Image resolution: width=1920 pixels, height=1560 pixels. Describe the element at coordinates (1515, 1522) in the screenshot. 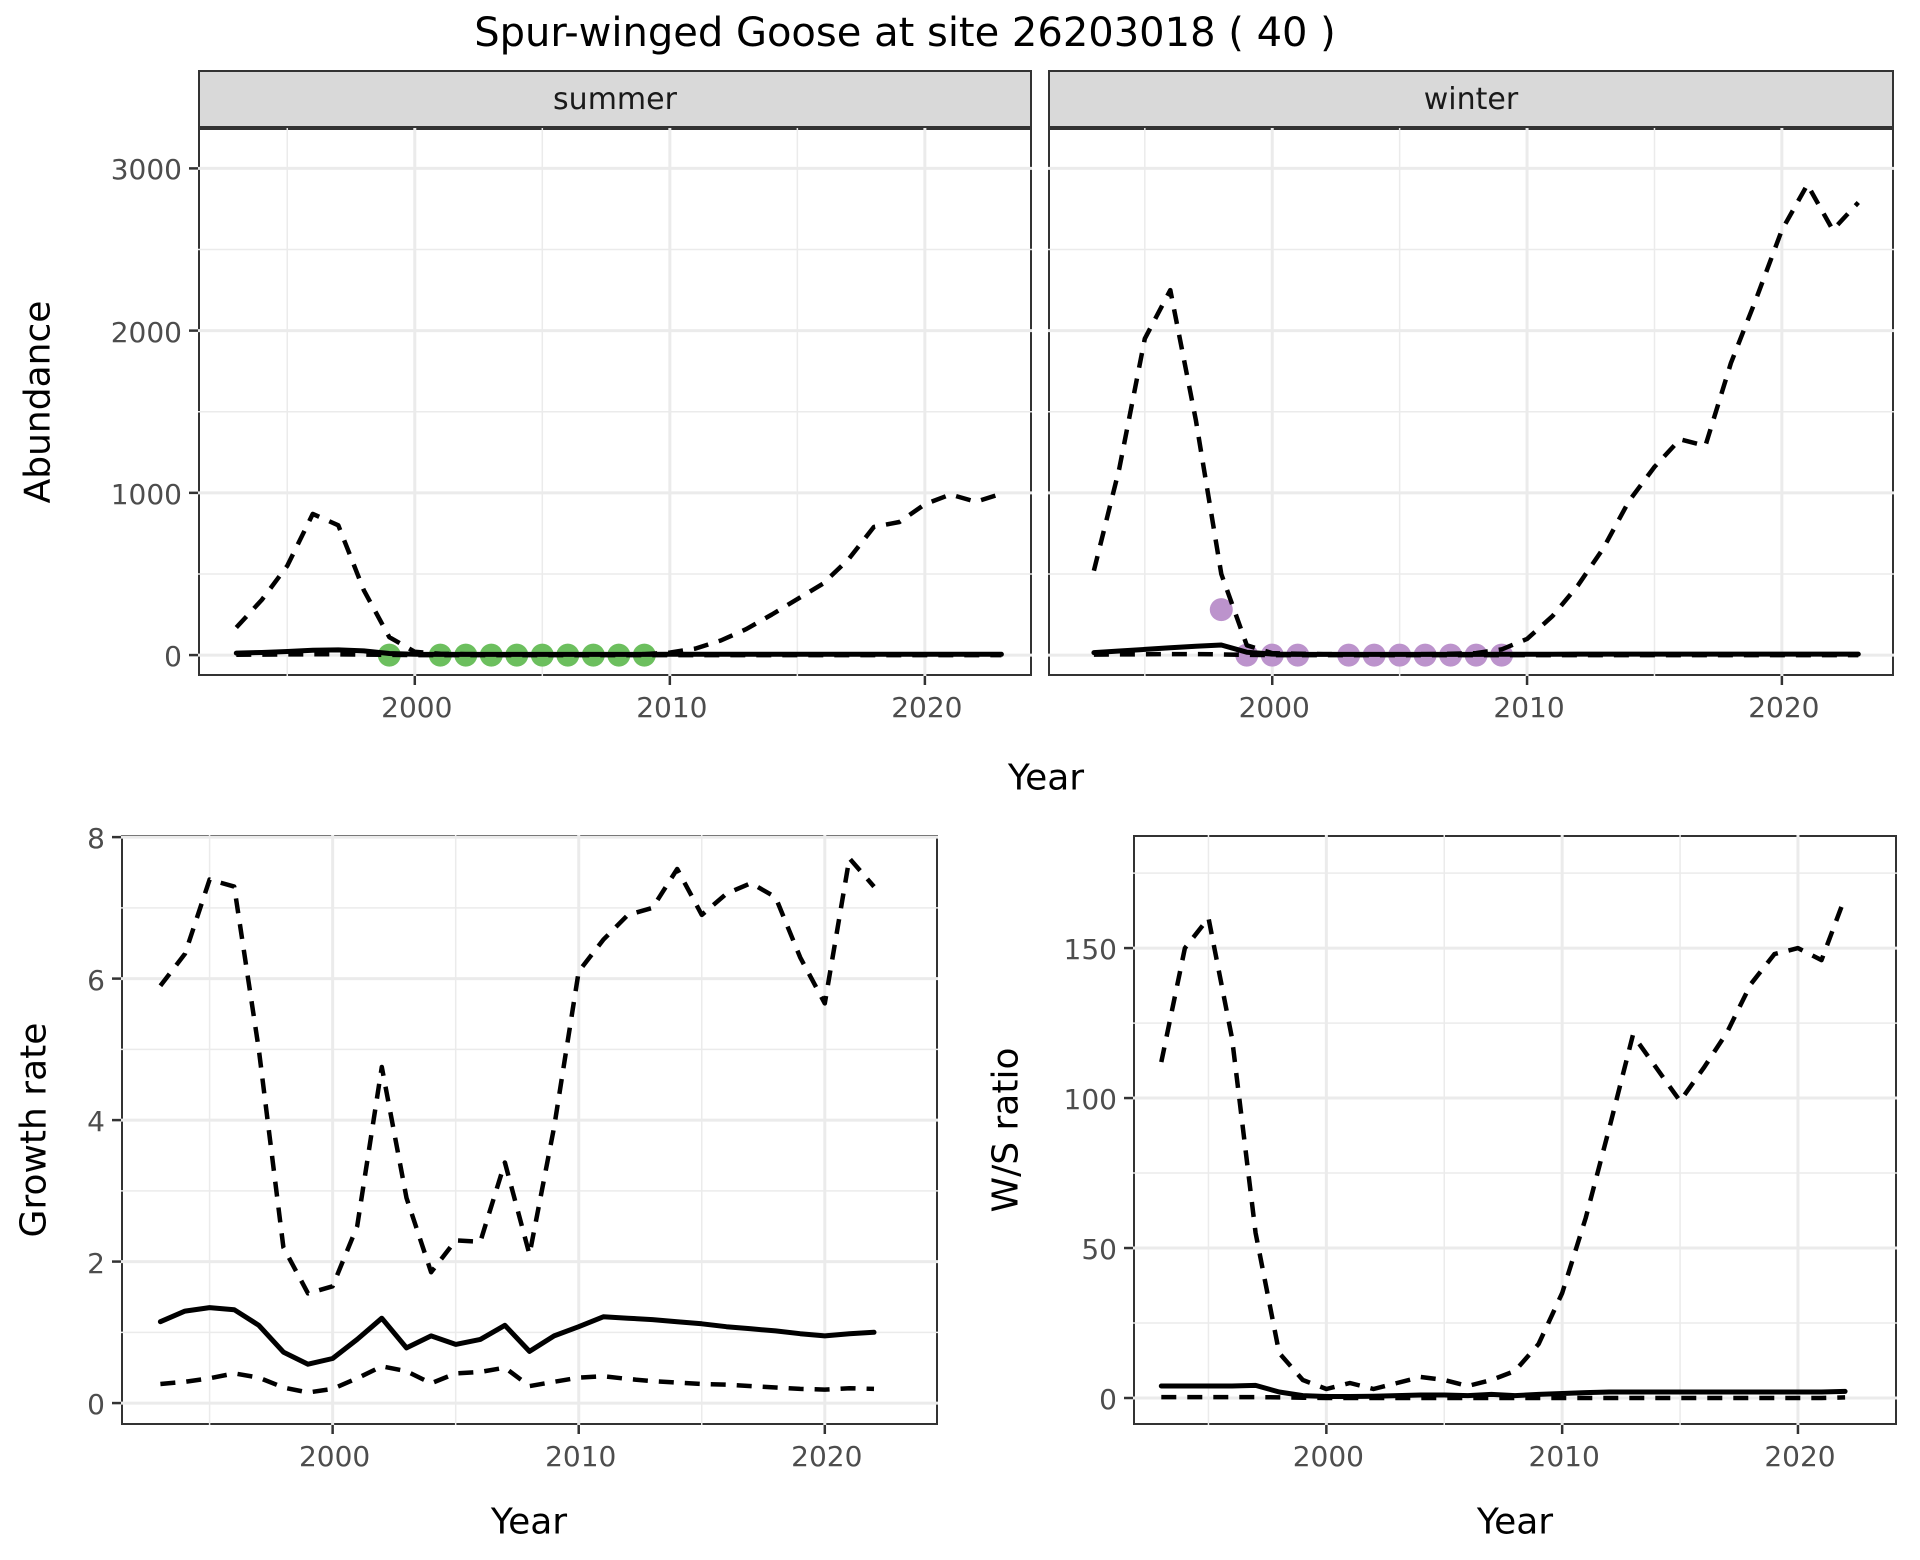

I see `x-axis-title-year-bottom-right: Year` at that location.